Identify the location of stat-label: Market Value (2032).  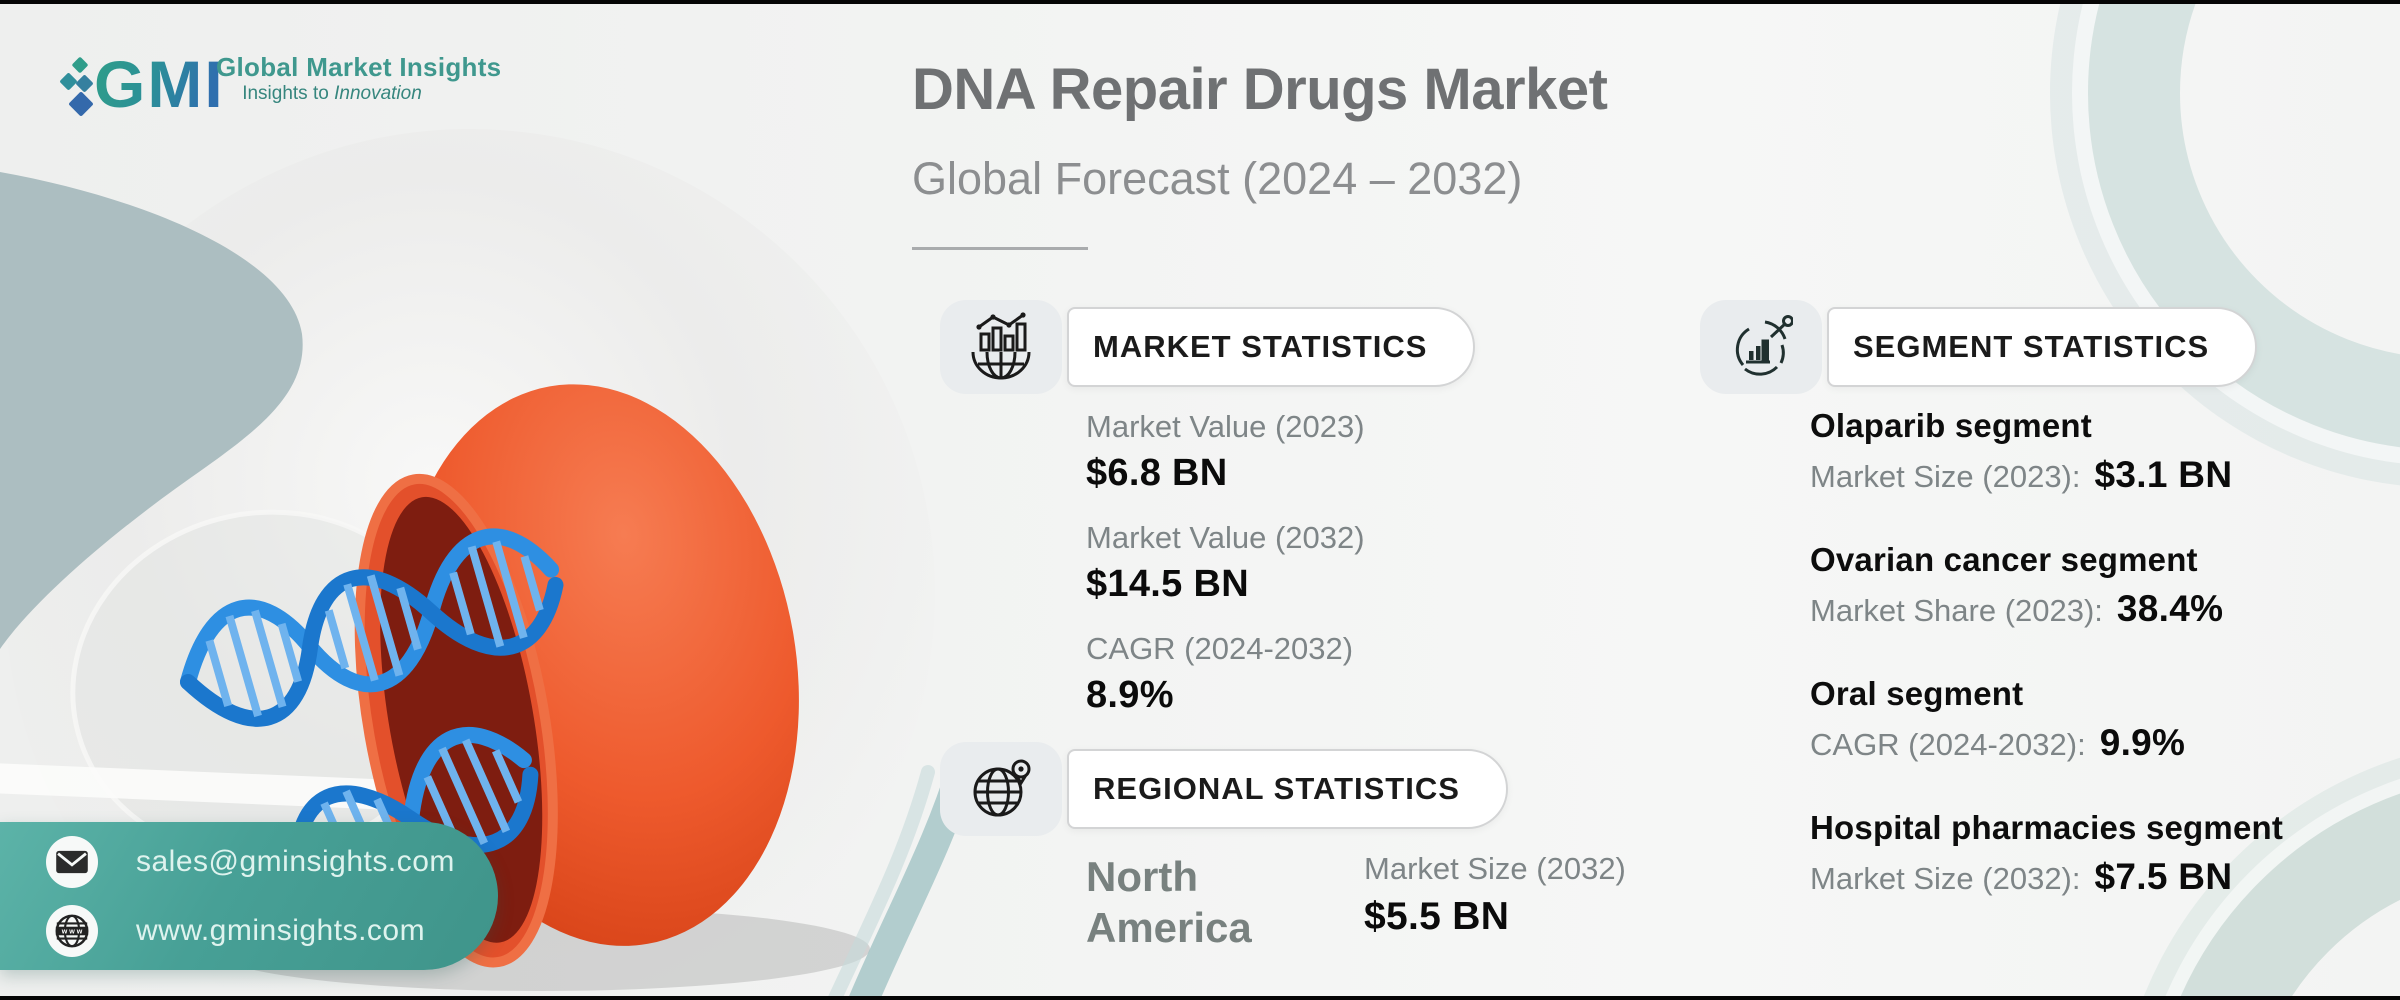
(1225, 537).